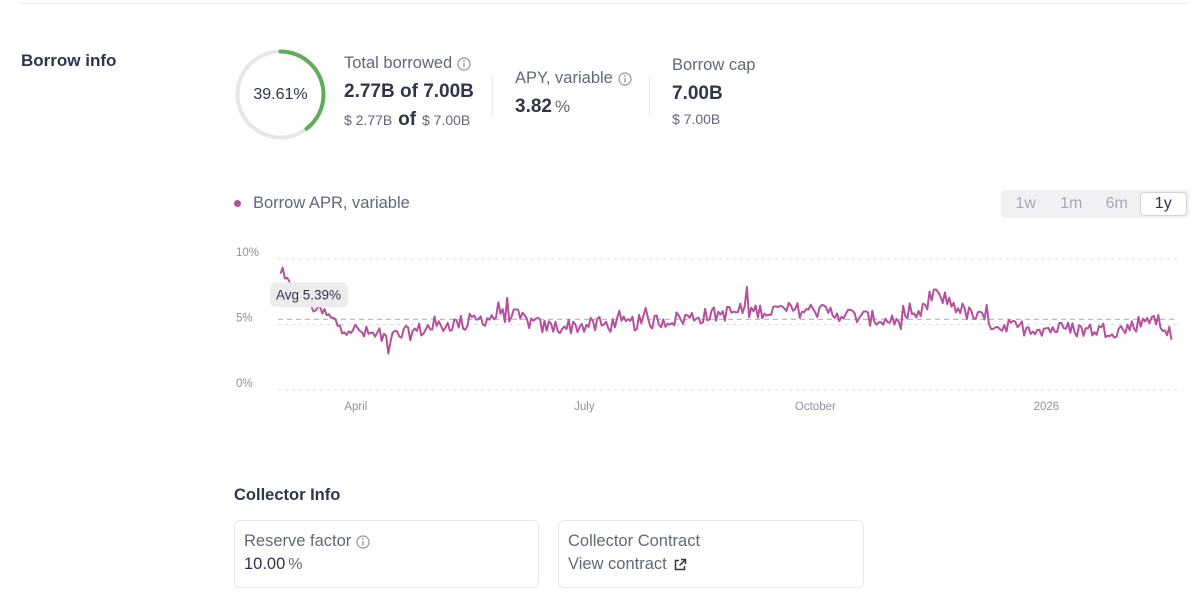 The height and width of the screenshot is (610, 1200). I want to click on x-tick-label: July, so click(584, 407).